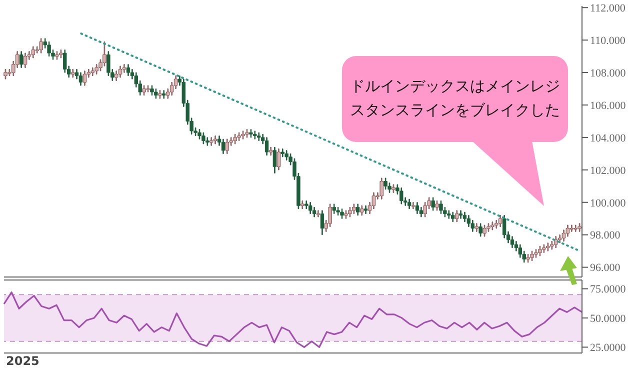 The width and height of the screenshot is (640, 376). I want to click on y-tick-label: 104.000, so click(608, 138).